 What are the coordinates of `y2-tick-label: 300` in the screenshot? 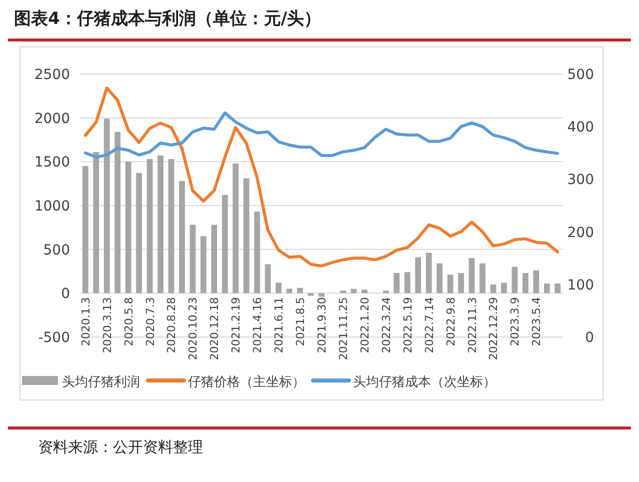 It's located at (580, 180).